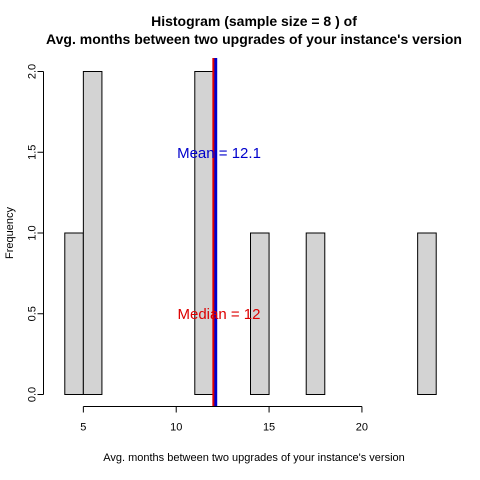 This screenshot has width=480, height=480. What do you see at coordinates (33, 232) in the screenshot?
I see `y-tick-label: 1.0` at bounding box center [33, 232].